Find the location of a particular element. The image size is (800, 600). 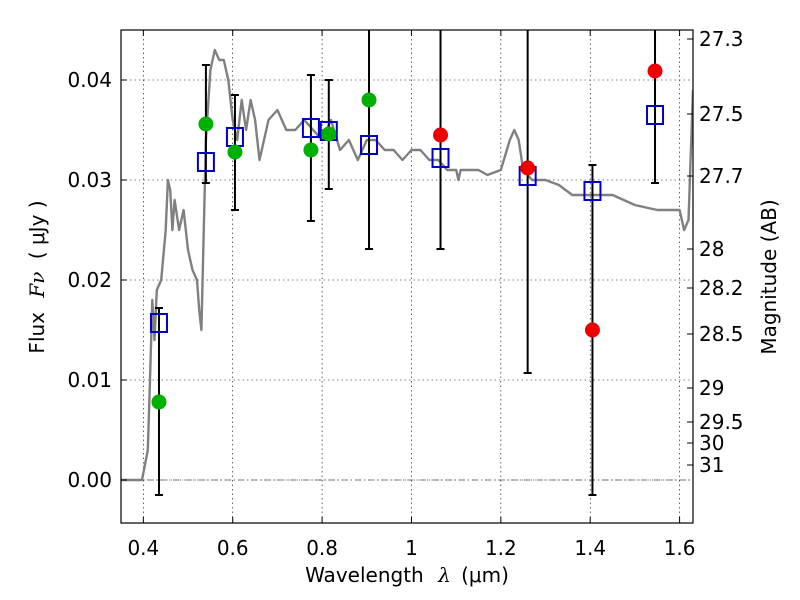

x-tick-label: 0.4 is located at coordinates (143, 548).